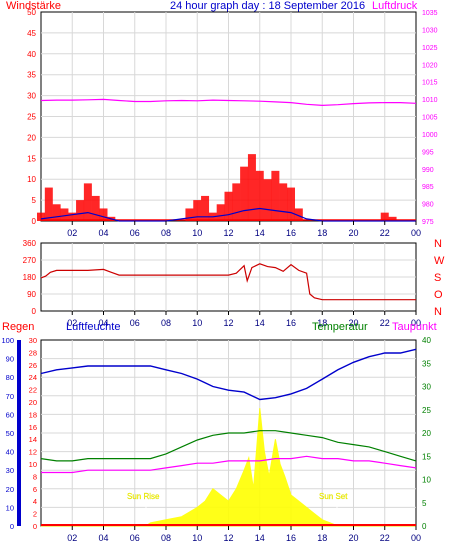 The height and width of the screenshot is (560, 465). What do you see at coordinates (426, 456) in the screenshot?
I see `temperature-y-tick-label: 15` at bounding box center [426, 456].